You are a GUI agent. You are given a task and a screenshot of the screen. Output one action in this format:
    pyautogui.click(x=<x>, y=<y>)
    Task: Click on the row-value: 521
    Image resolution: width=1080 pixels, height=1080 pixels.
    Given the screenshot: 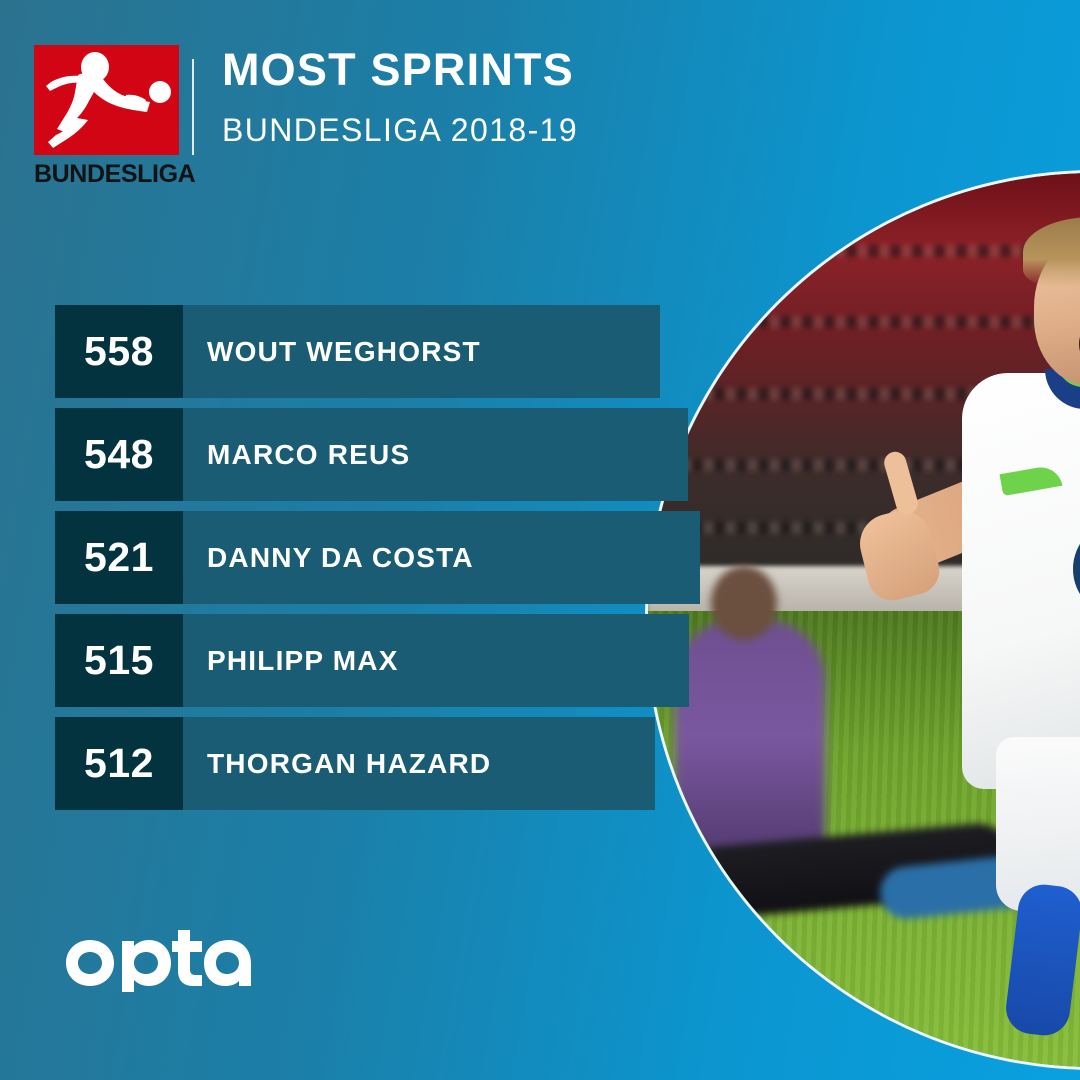 What is the action you would take?
    pyautogui.click(x=119, y=557)
    